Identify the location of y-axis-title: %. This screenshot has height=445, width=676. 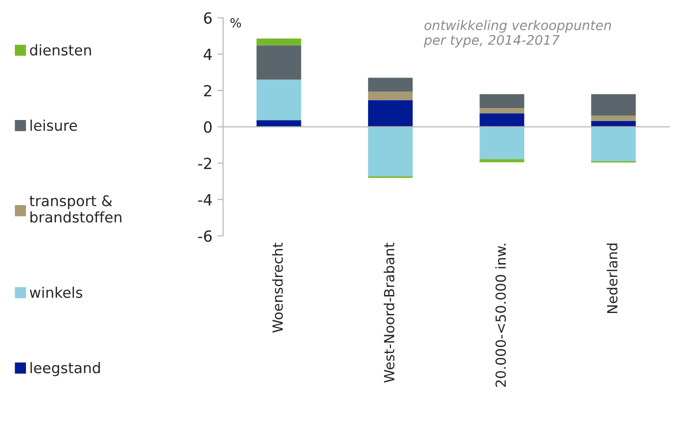
(235, 23).